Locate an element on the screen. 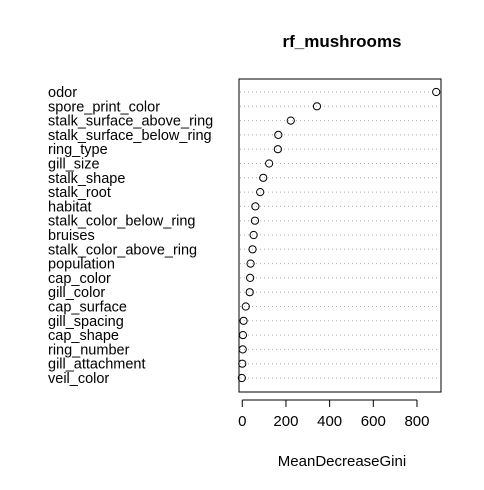 This screenshot has height=490, width=484. variable-label: gill_spacing is located at coordinates (86, 322).